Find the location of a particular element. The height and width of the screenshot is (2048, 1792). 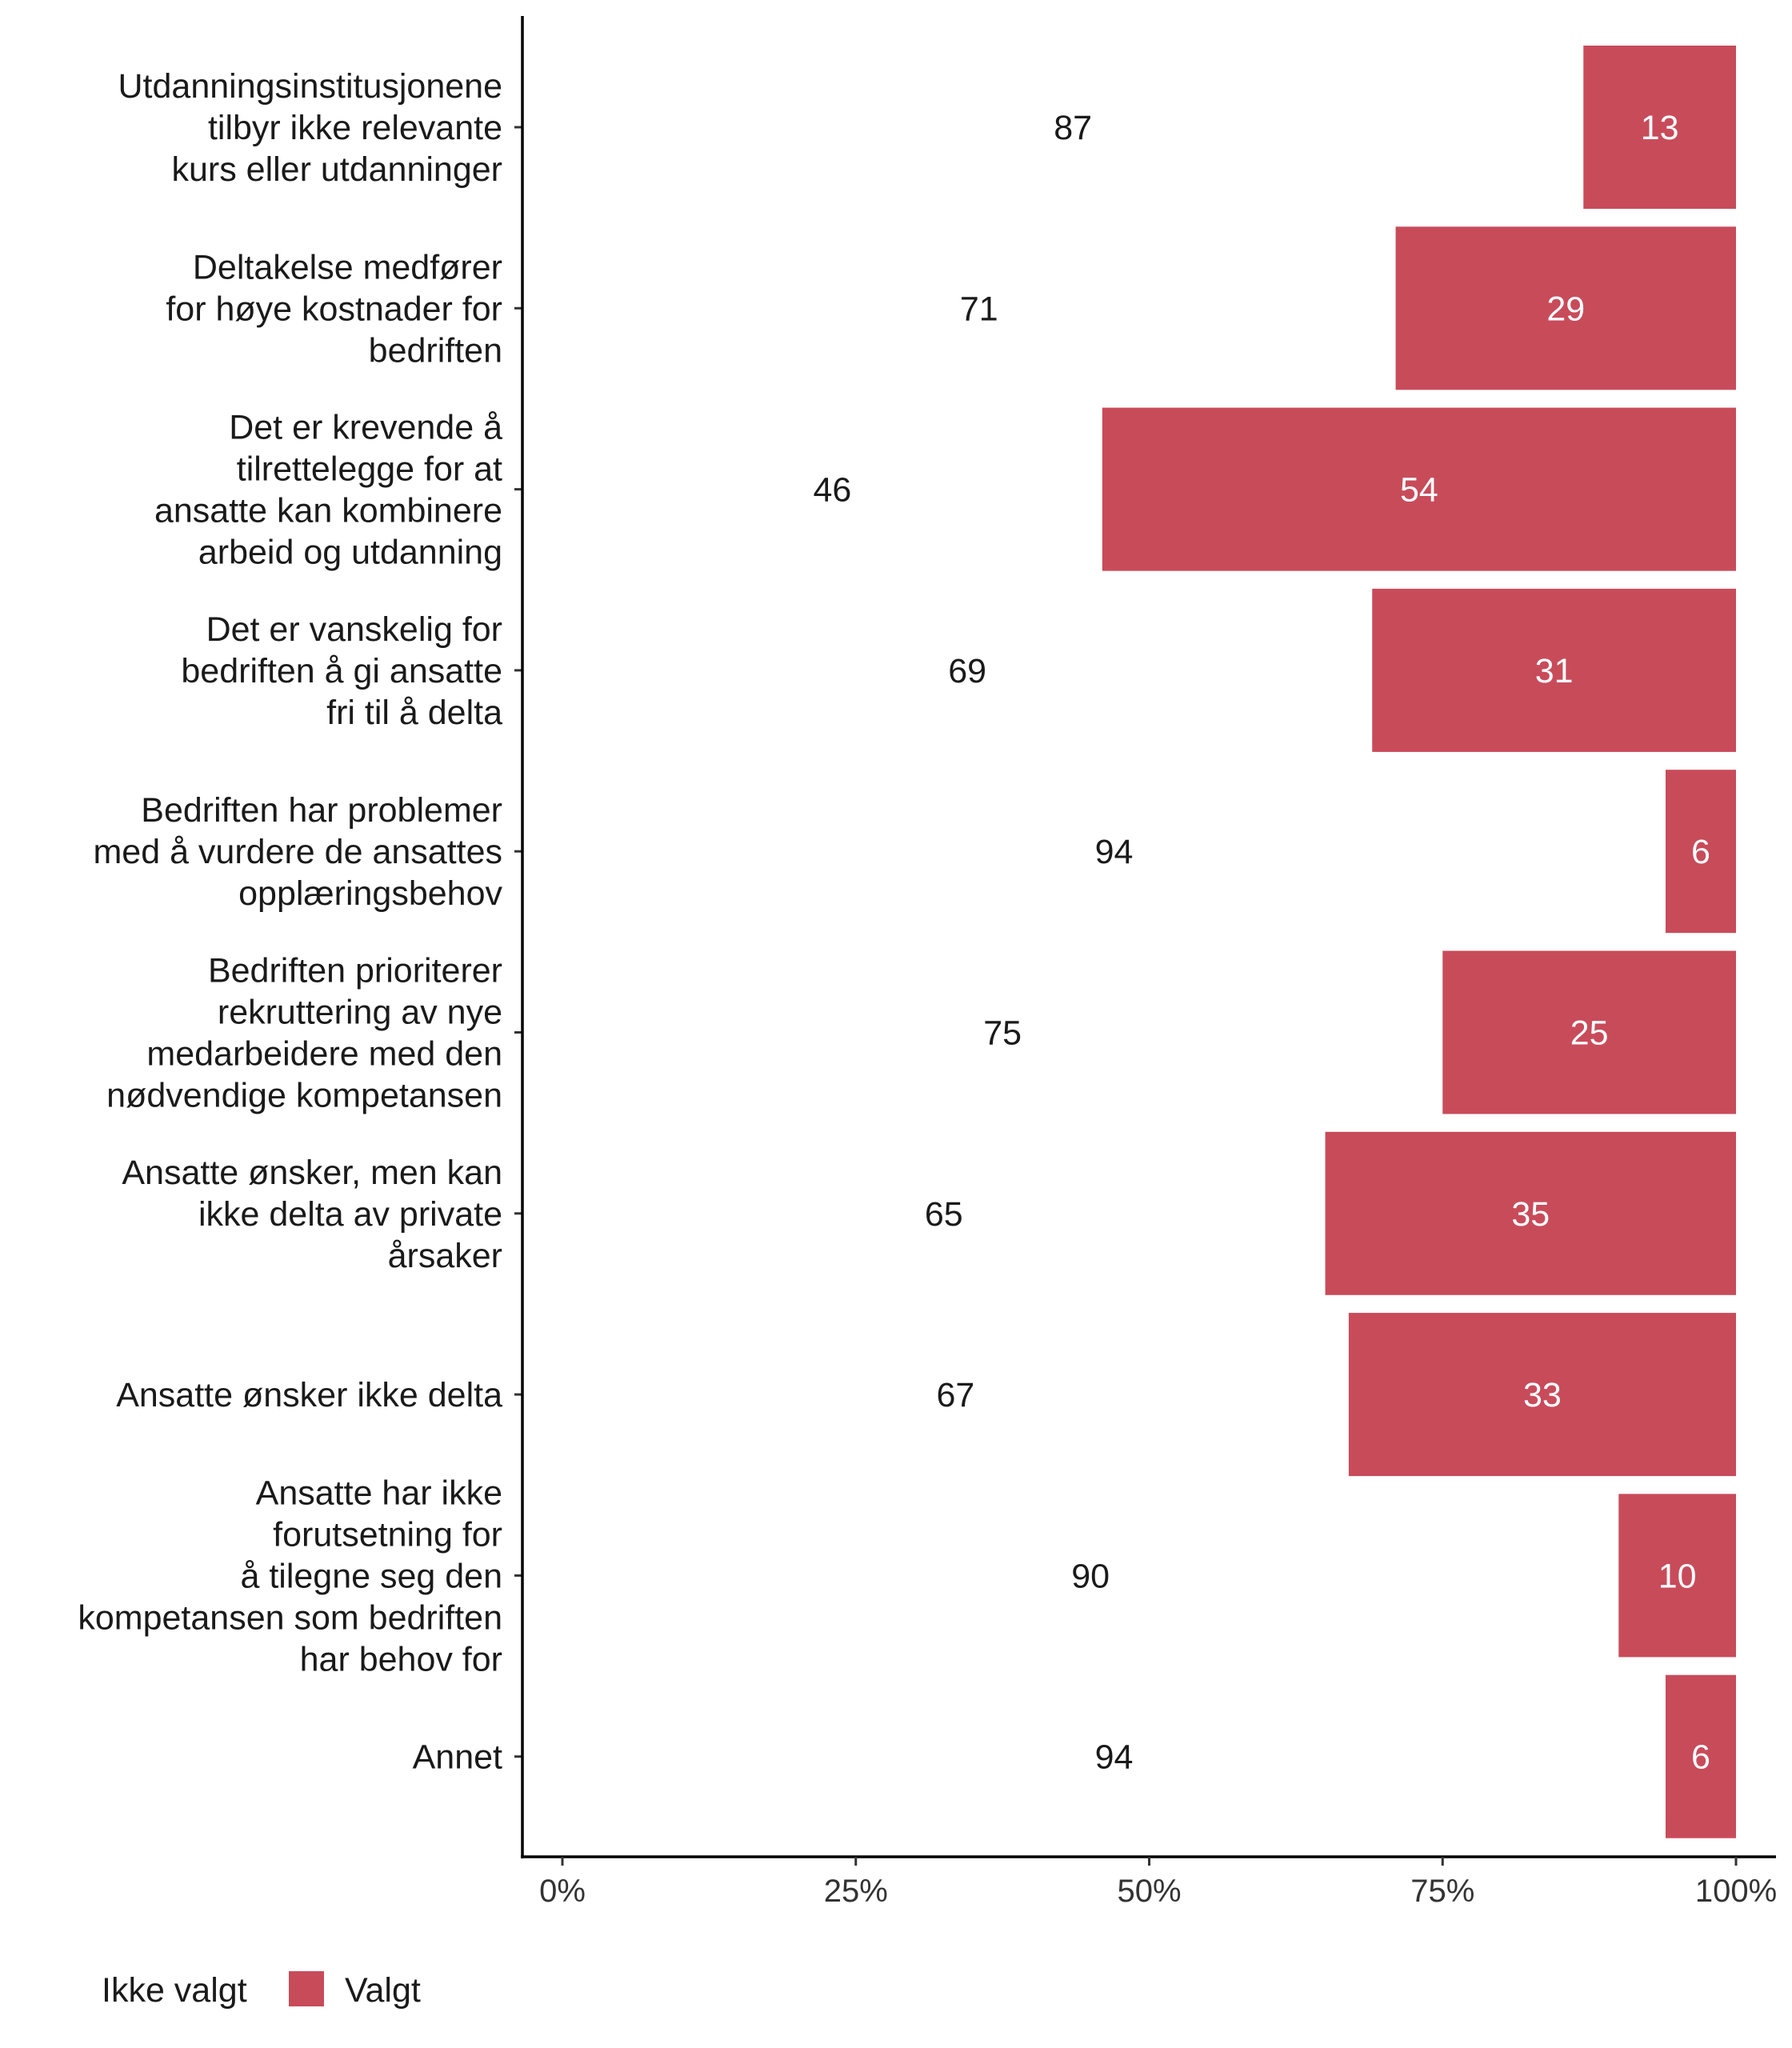

value-label-ikke-valgt: 71 is located at coordinates (979, 309).